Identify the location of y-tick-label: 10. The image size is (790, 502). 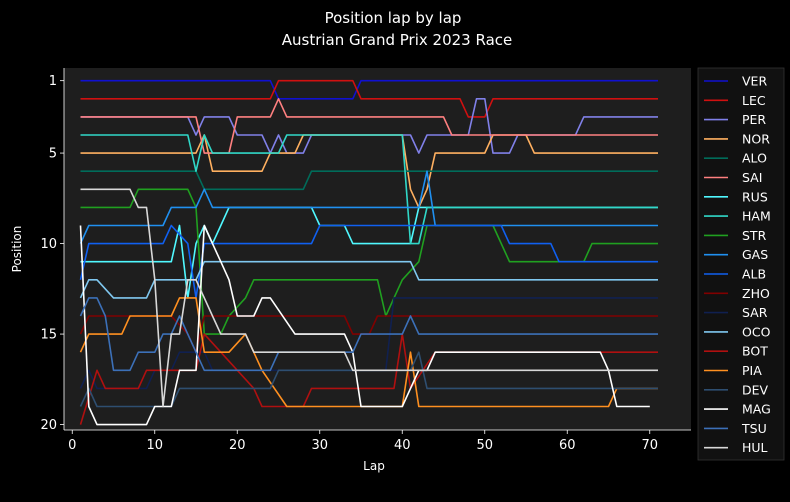
(48, 244).